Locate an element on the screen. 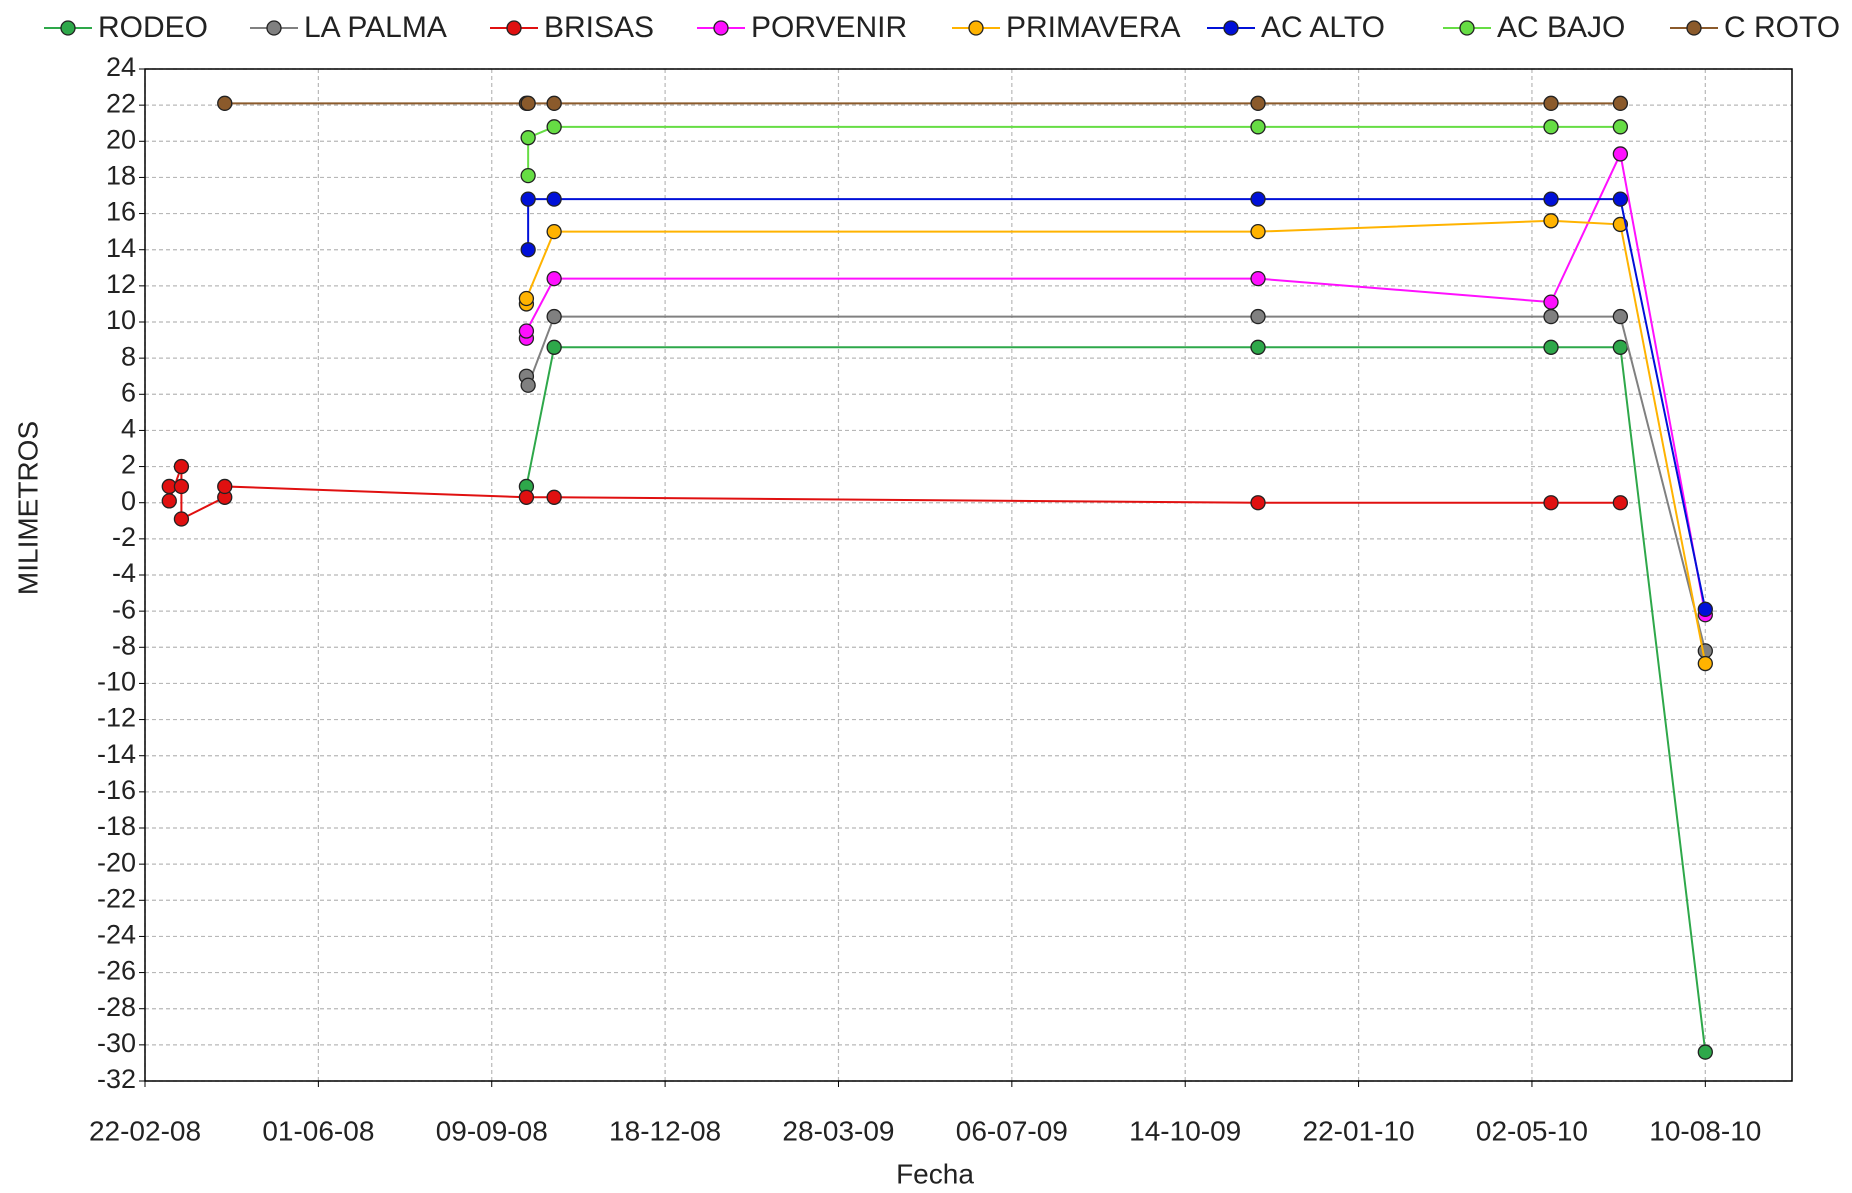 The image size is (1852, 1193). y-tick-label: -6 is located at coordinates (124, 609).